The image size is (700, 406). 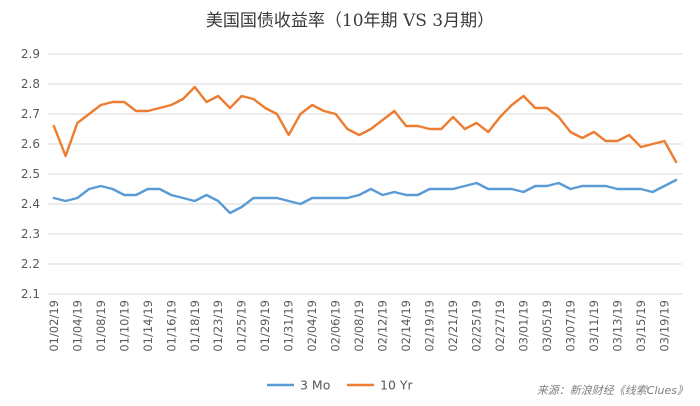 I want to click on x-tick-label: 02/27/19, so click(x=500, y=326).